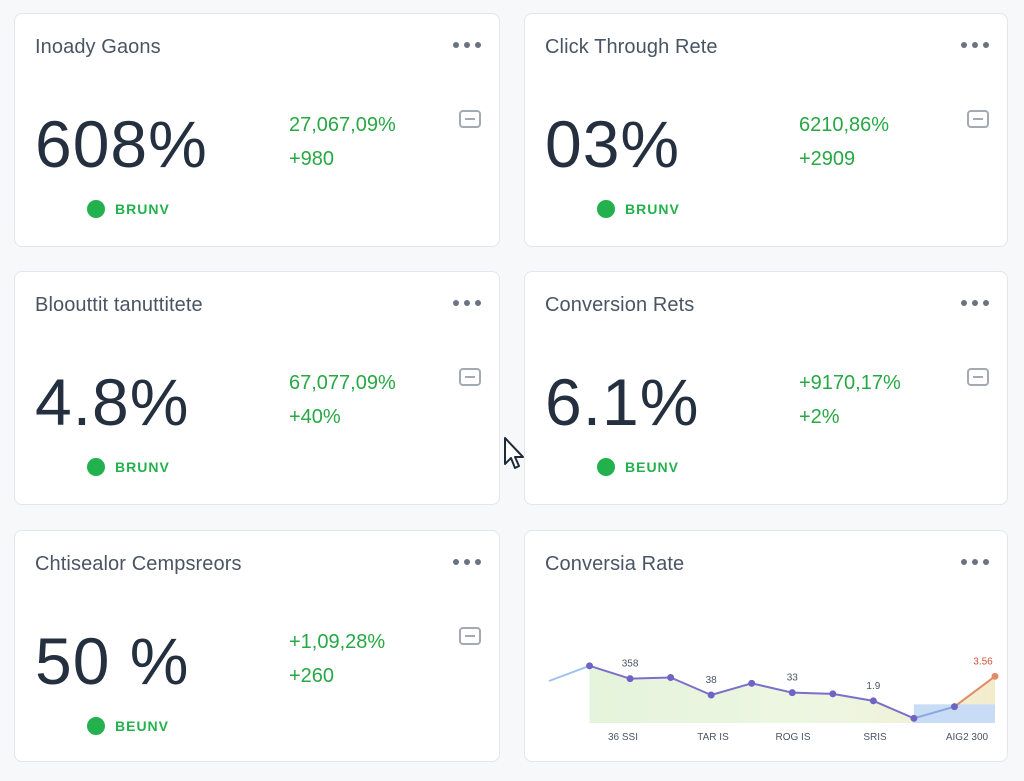  What do you see at coordinates (315, 417) in the screenshot?
I see `metric-change: +40%` at bounding box center [315, 417].